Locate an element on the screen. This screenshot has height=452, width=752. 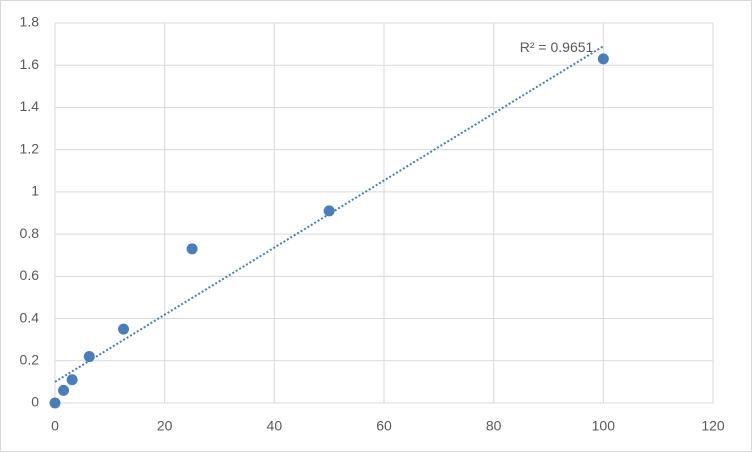
y-tick-label: 1.6 is located at coordinates (30, 64).